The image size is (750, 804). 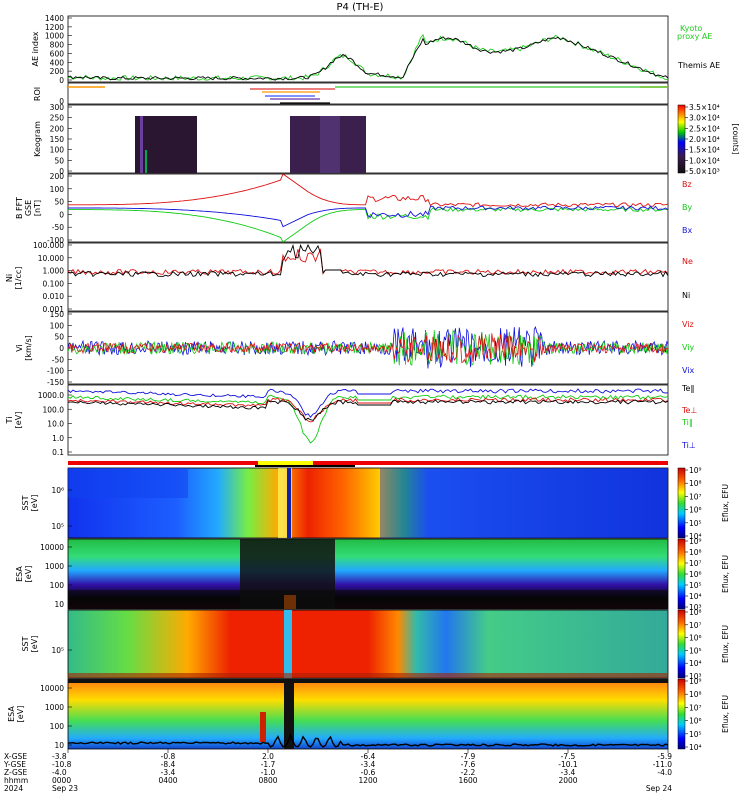 I want to click on footer-value: -1.7, so click(x=268, y=764).